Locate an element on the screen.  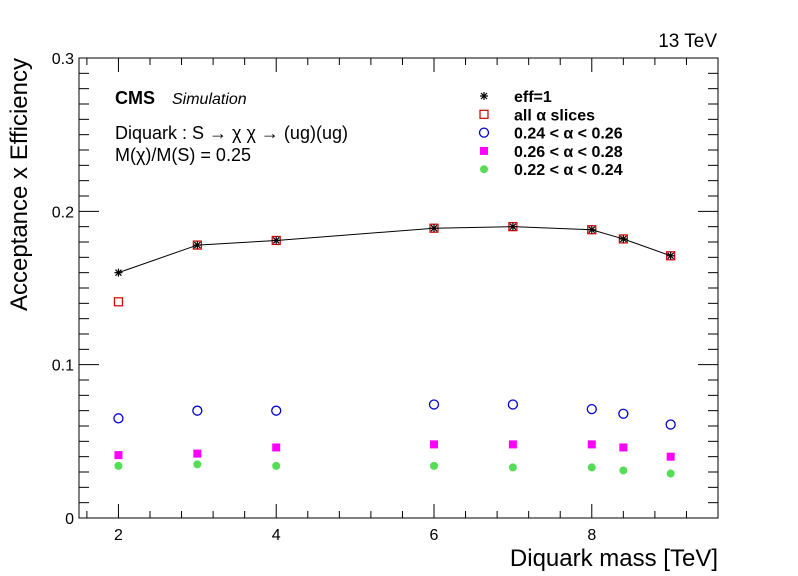
y-tick-label: 0.1 is located at coordinates (63, 366).